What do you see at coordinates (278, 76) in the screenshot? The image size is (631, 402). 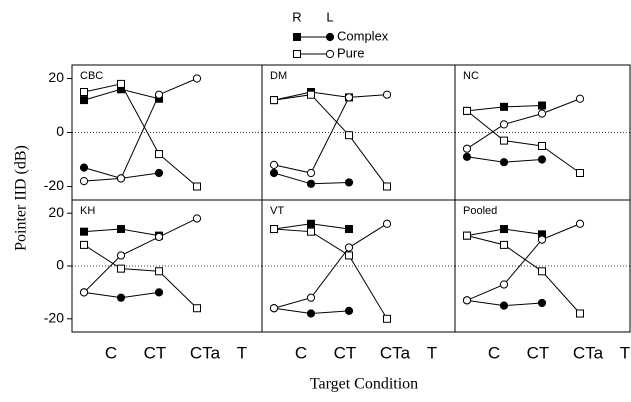 I see `panel-title: DM` at bounding box center [278, 76].